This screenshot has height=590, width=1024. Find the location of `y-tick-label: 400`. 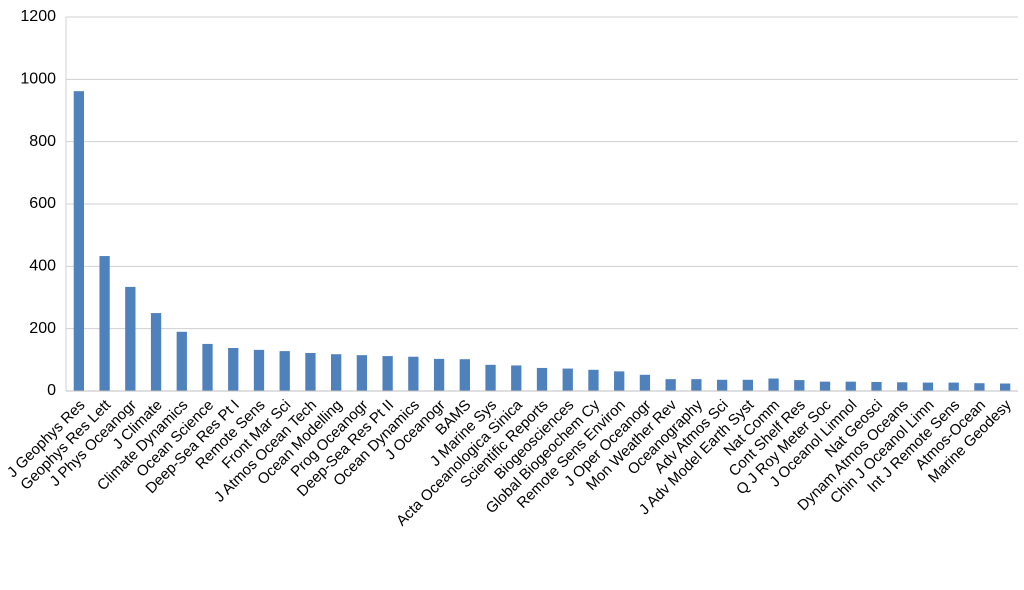

y-tick-label: 400 is located at coordinates (42, 266).